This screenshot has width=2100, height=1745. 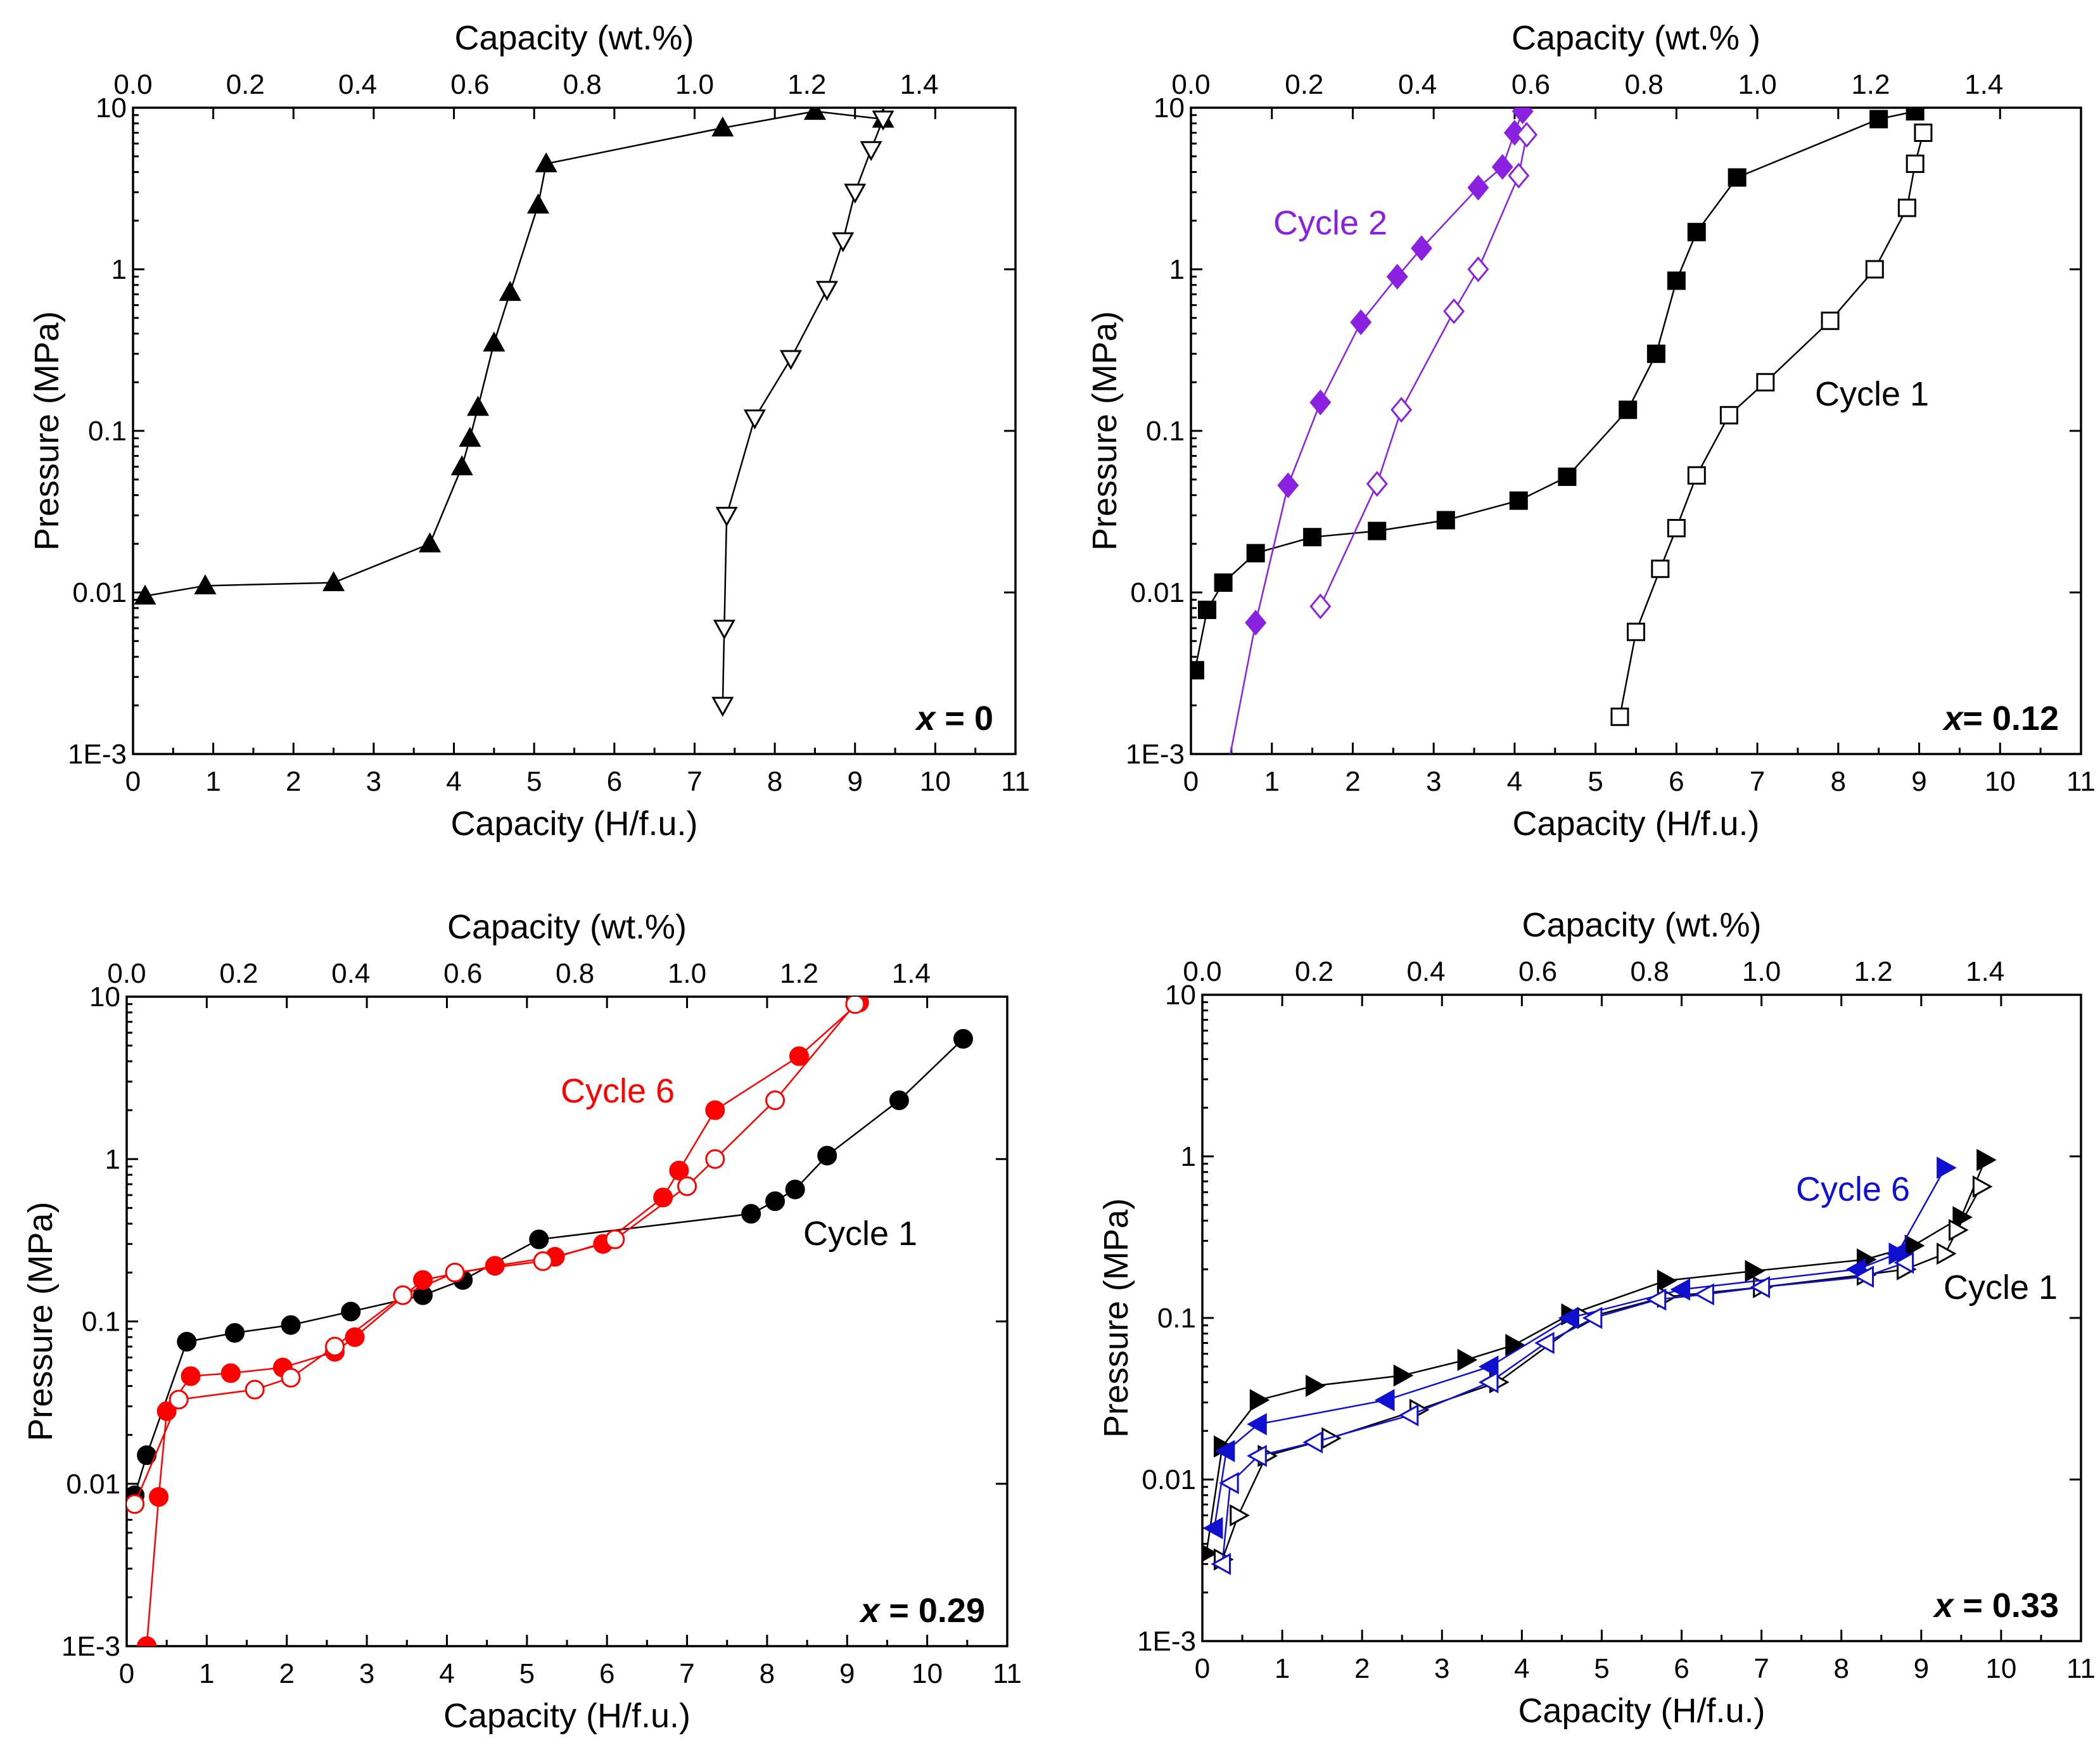 I want to click on series-cycle-6-desorption, so click(x=1554, y=1391).